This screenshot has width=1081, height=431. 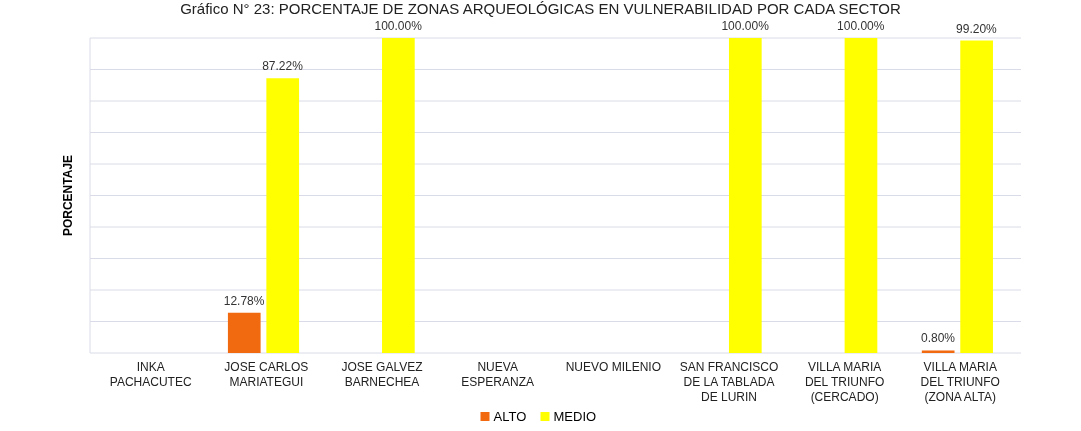 What do you see at coordinates (540, 8) in the screenshot?
I see `chart-title: Gráfico N° 23: PORCENTAJE DE ZONAS ARQUEOLÓGICAS EN VULNERABILIDAD POR CADA SECTOR` at bounding box center [540, 8].